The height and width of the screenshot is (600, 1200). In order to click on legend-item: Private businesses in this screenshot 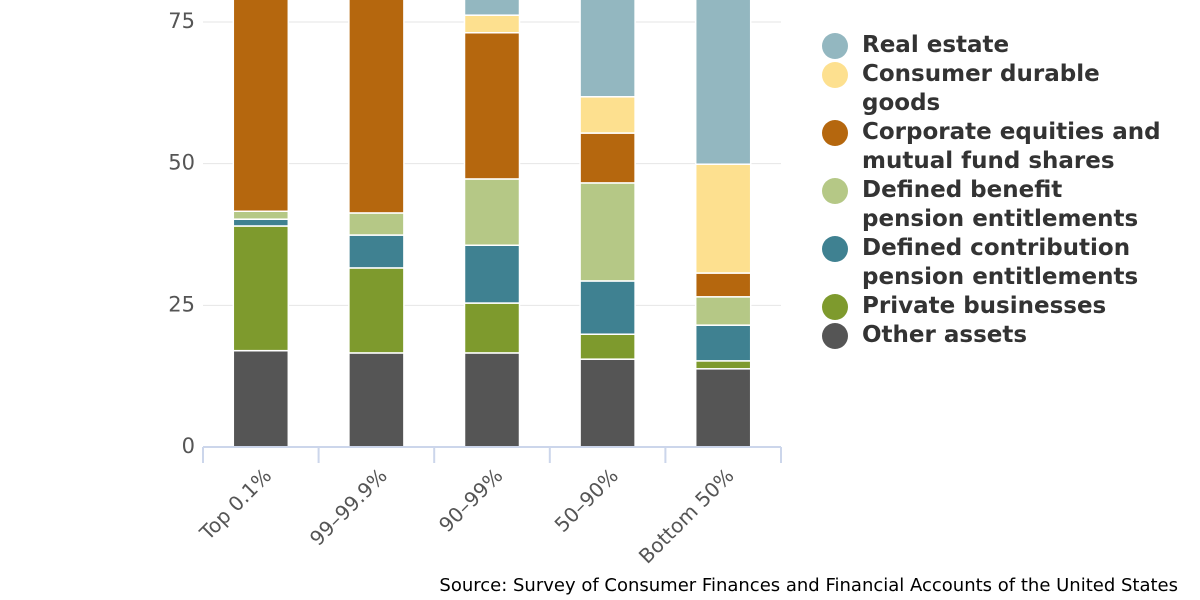, I will do `click(997, 306)`.